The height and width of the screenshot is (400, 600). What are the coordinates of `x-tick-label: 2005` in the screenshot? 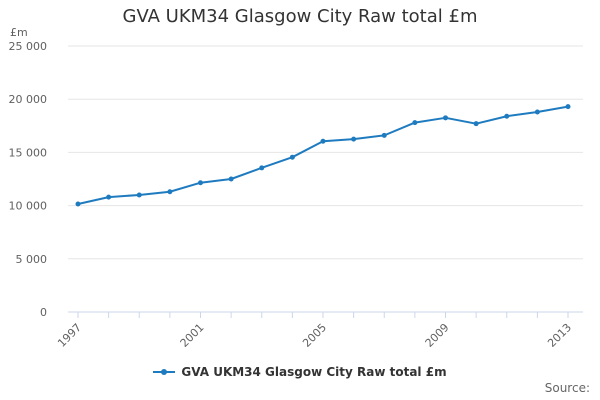 It's located at (314, 335).